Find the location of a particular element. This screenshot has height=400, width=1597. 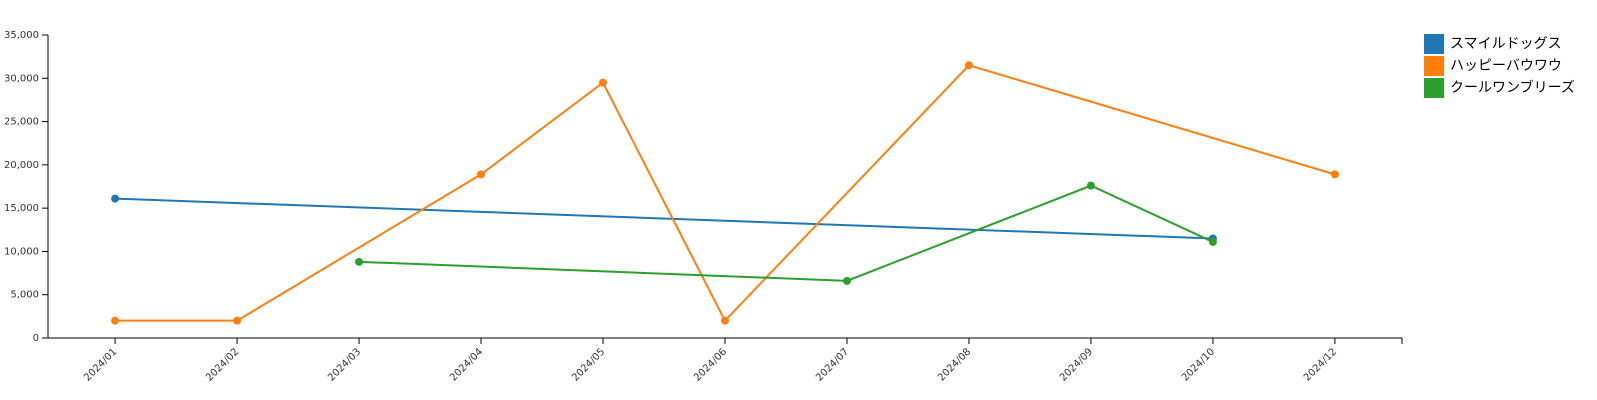

x-tick-label: 2024/09 is located at coordinates (1076, 364).